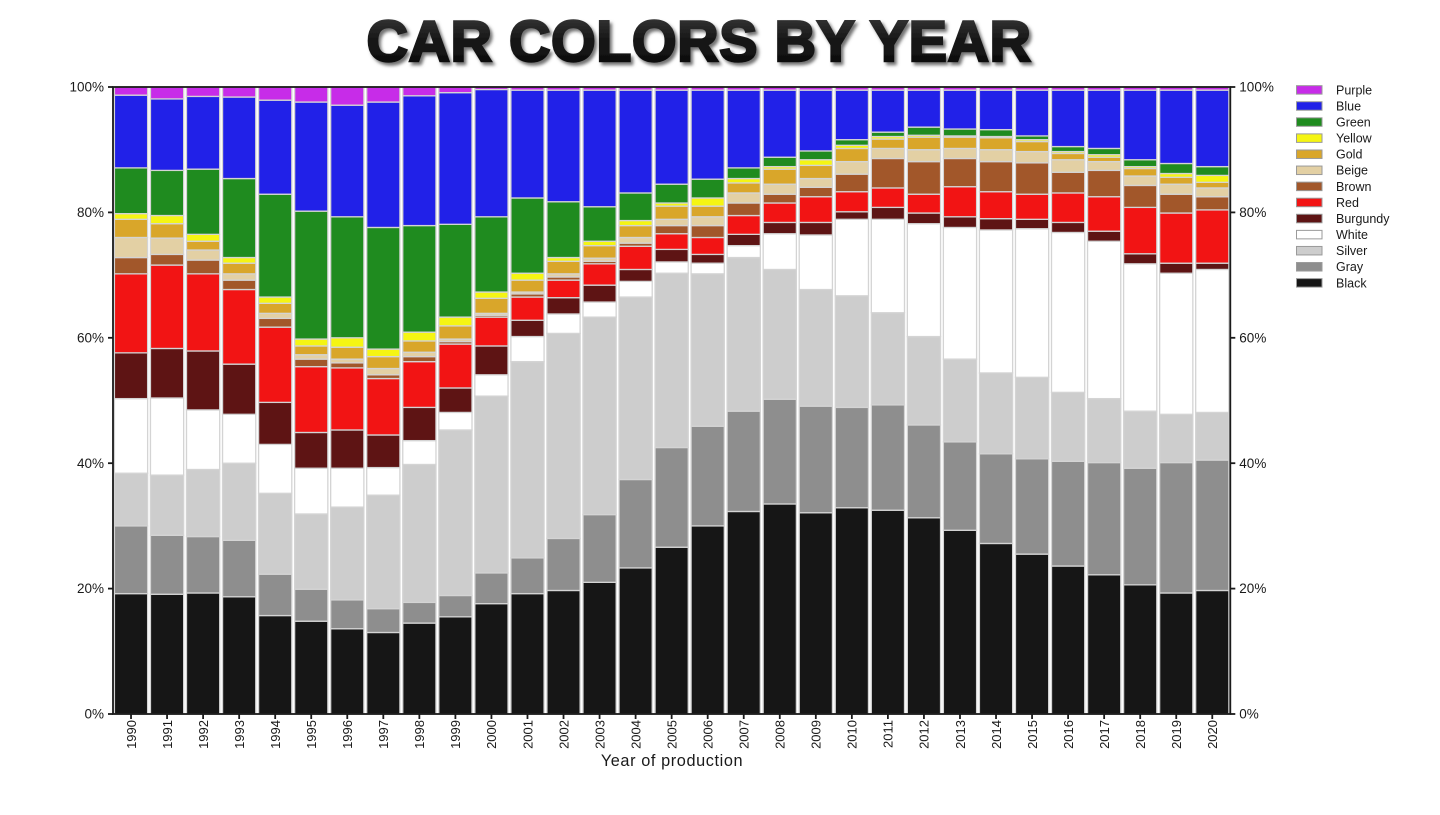 This screenshot has height=815, width=1440. What do you see at coordinates (924, 734) in the screenshot?
I see `svg-text: 2012` at bounding box center [924, 734].